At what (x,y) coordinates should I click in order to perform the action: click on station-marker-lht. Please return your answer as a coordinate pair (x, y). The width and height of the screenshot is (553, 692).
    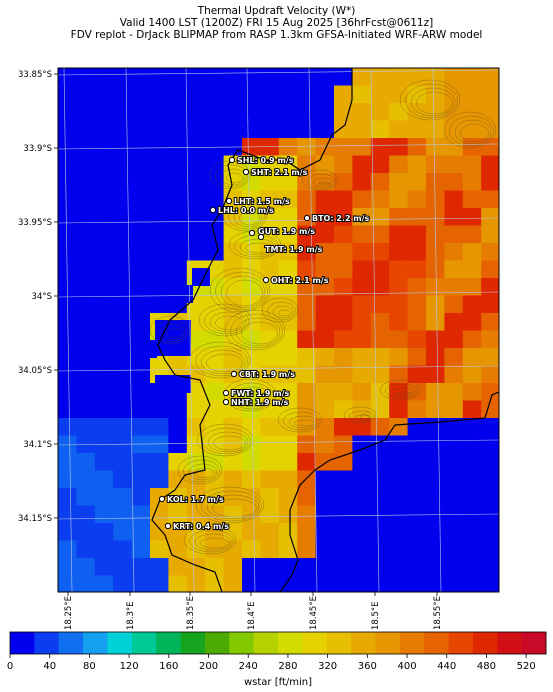
    Looking at the image, I should click on (228, 200).